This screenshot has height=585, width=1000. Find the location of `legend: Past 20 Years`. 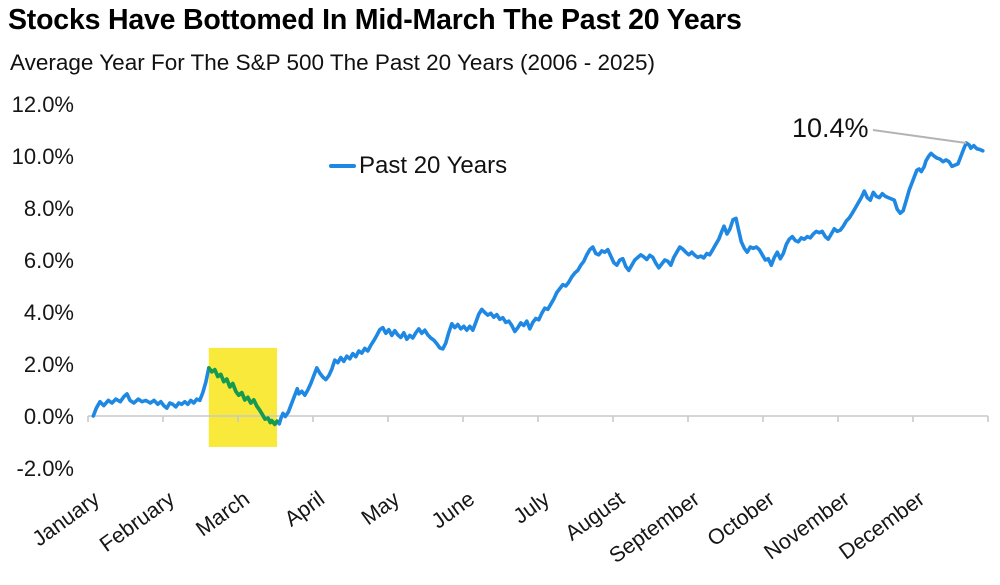

legend: Past 20 Years is located at coordinates (418, 166).